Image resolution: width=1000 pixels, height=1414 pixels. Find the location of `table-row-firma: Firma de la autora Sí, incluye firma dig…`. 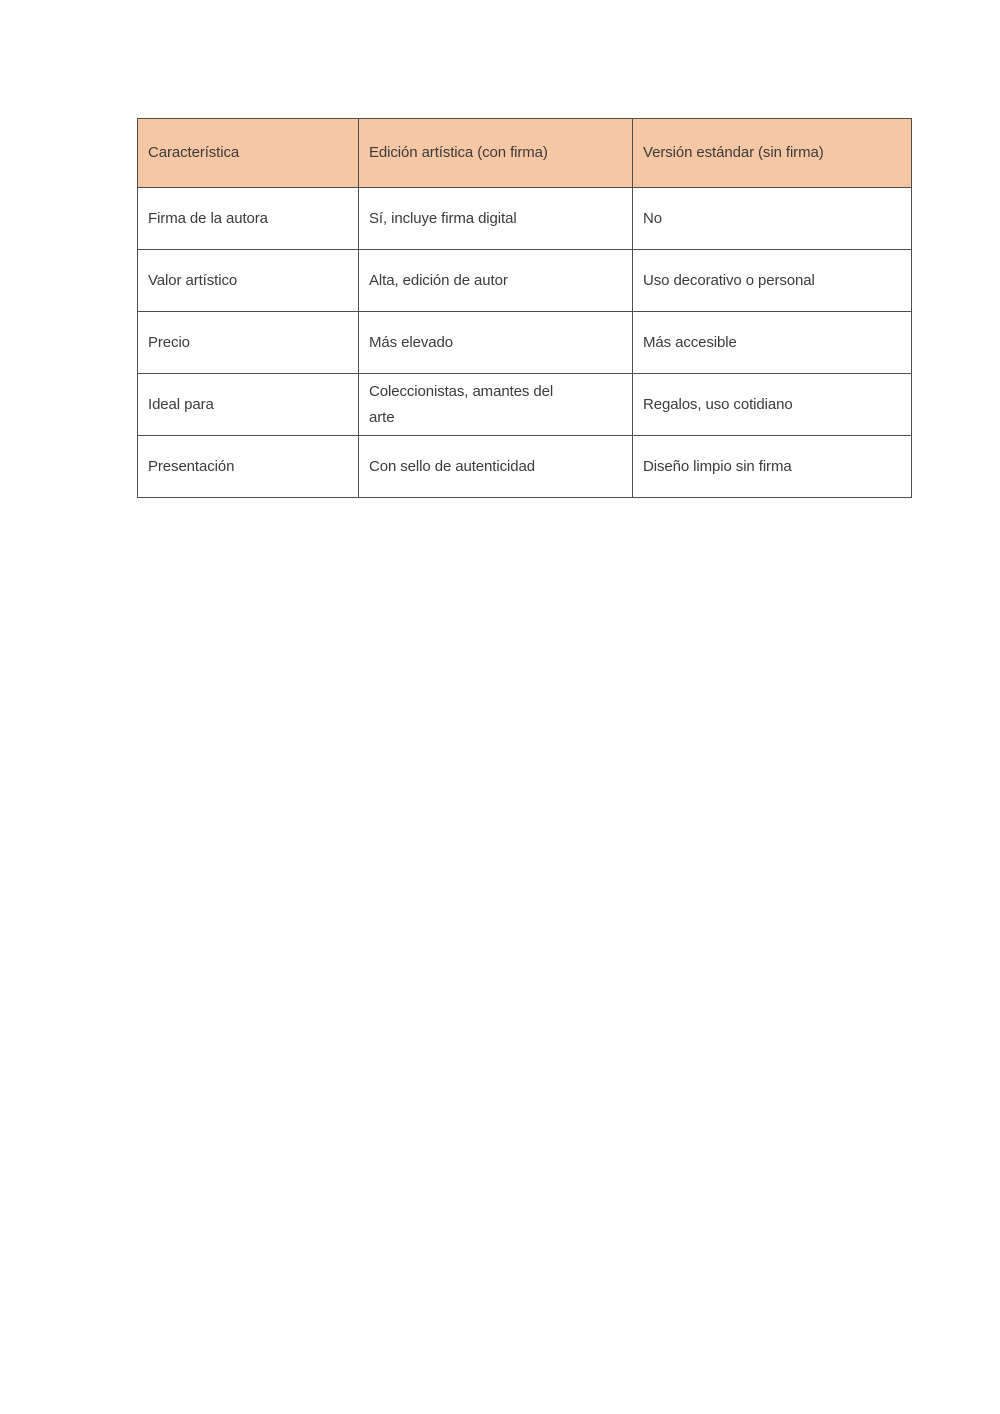

table-row-firma: Firma de la autora Sí, incluye firma dig… is located at coordinates (524, 218).